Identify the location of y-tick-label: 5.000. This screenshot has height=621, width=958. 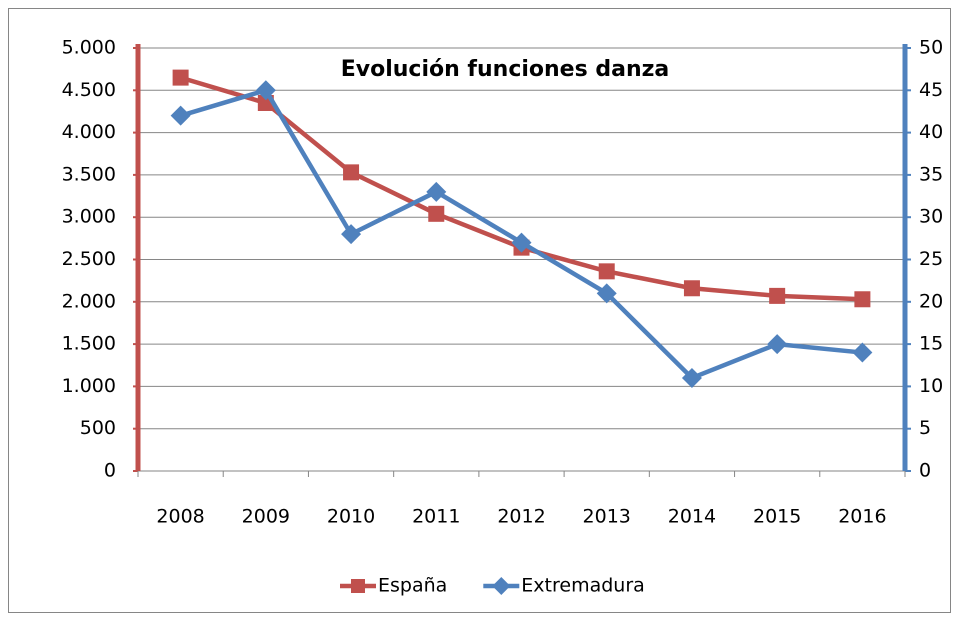
(89, 48).